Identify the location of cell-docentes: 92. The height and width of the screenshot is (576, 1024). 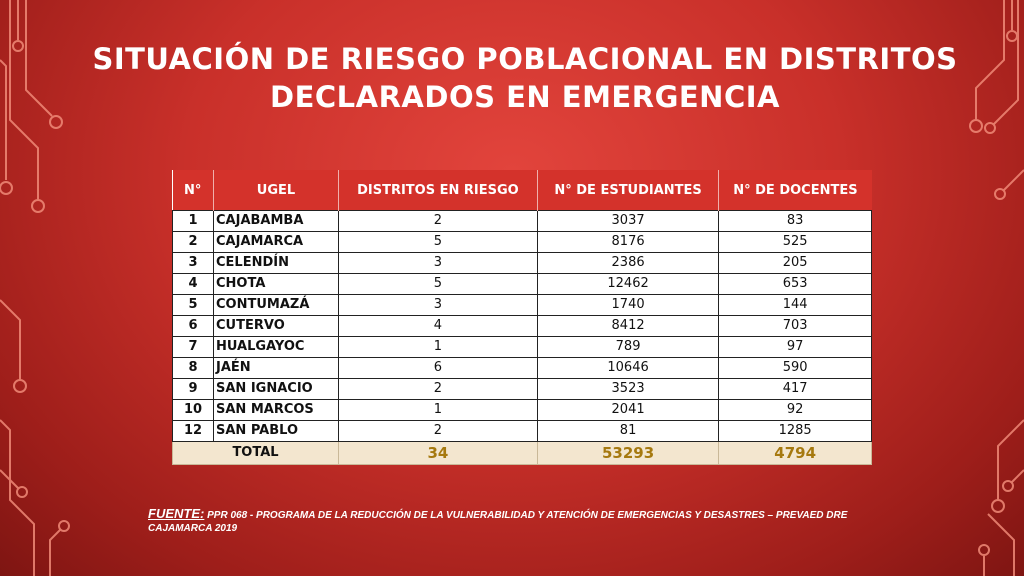
(795, 410).